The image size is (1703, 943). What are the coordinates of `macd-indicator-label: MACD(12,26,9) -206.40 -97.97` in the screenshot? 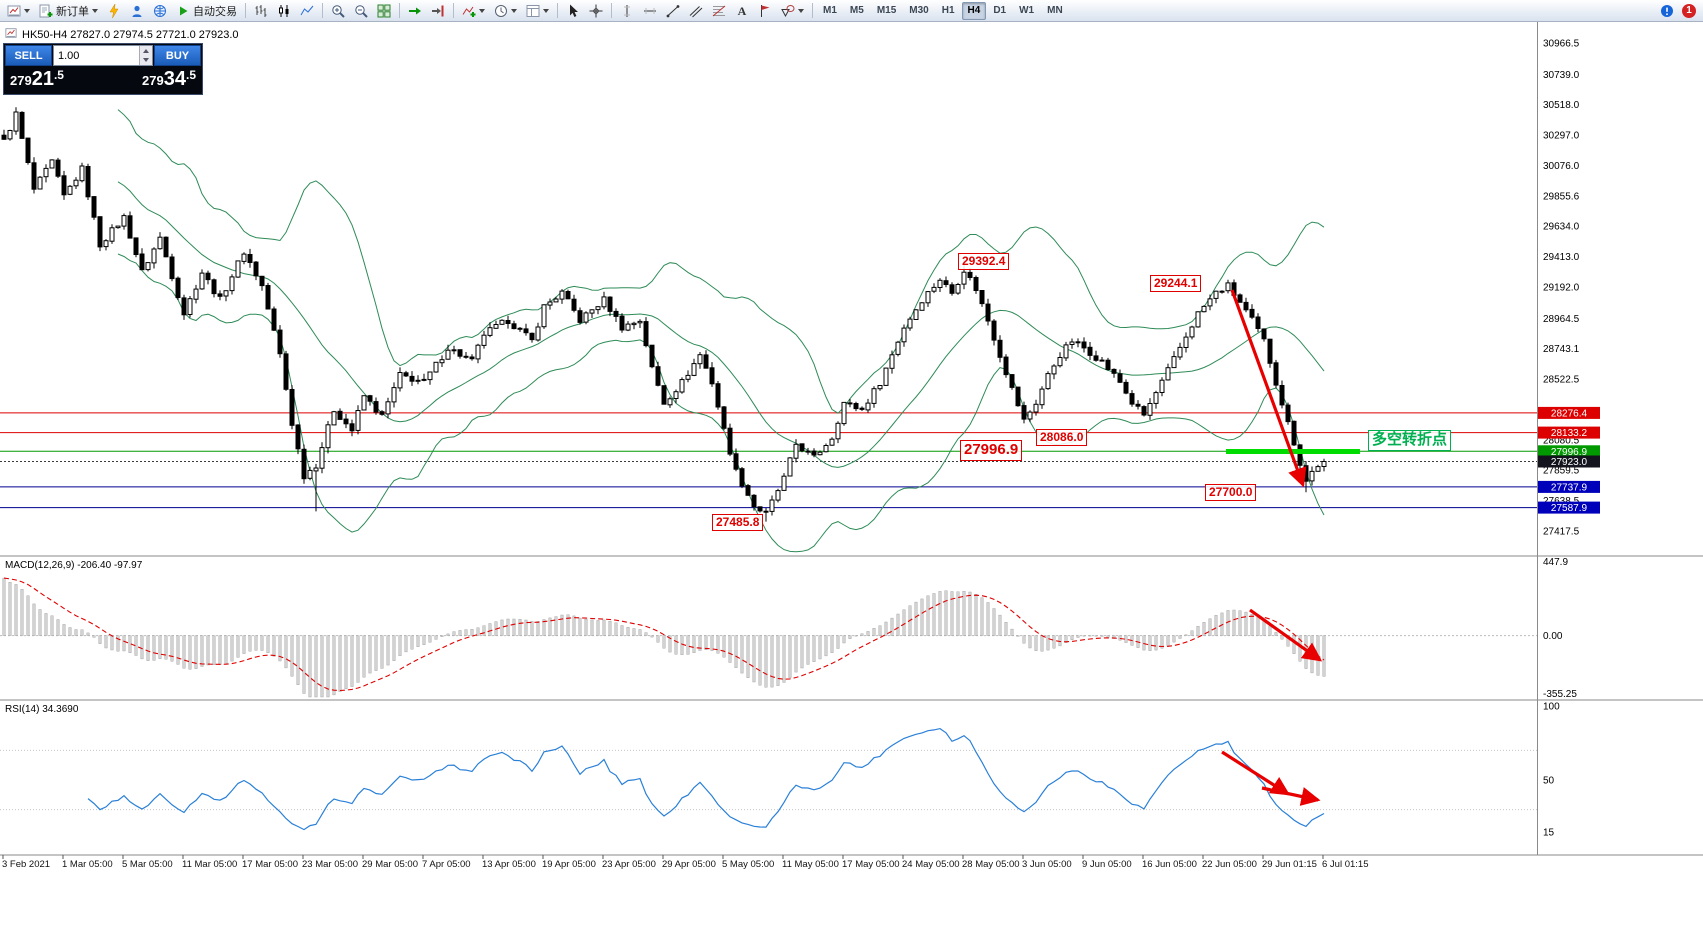 It's located at (74, 565).